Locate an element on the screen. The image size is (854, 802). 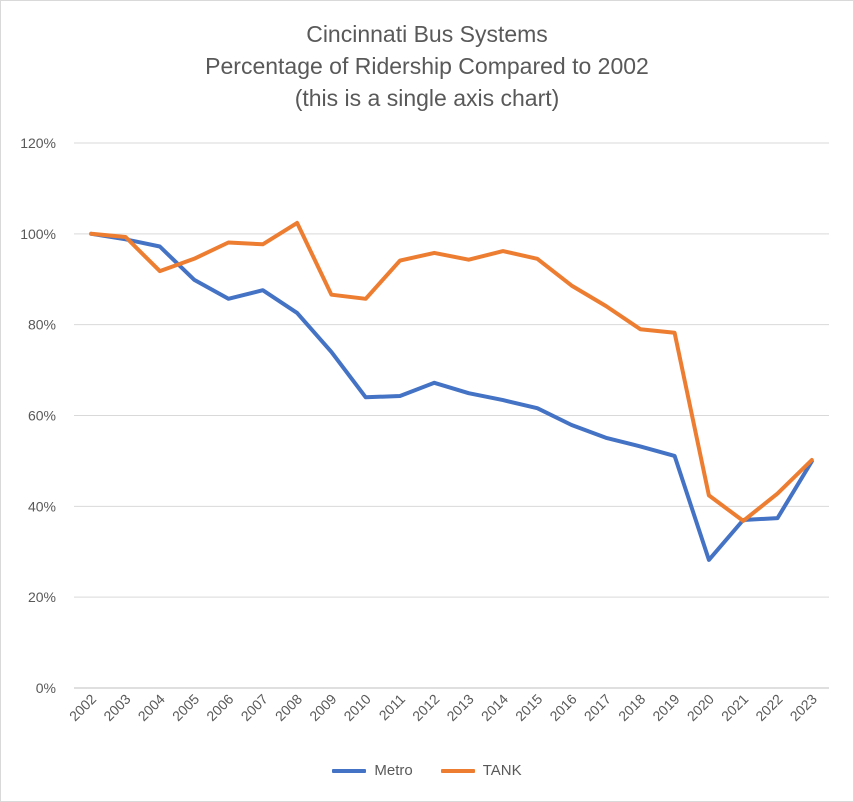
x-tick-label: 2007 is located at coordinates (254, 707).